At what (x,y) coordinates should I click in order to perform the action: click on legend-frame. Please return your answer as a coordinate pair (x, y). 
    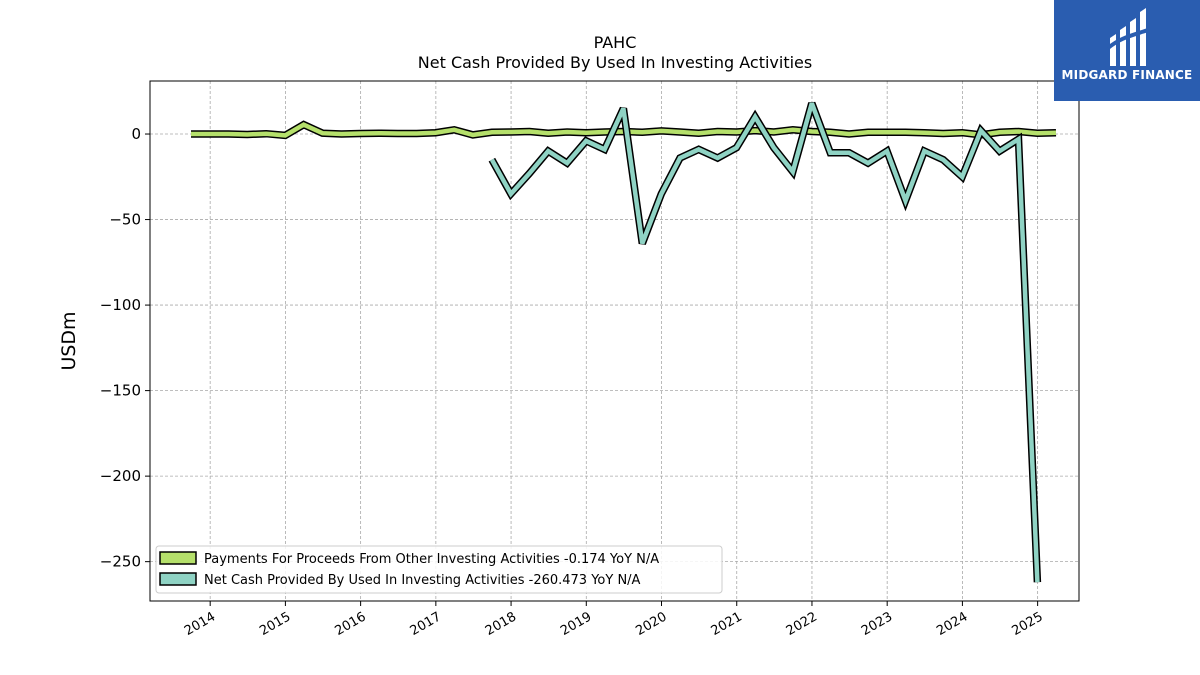
    Looking at the image, I should click on (439, 569).